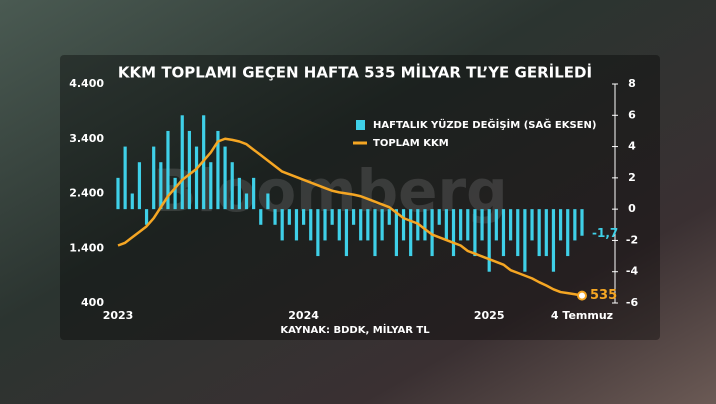 The height and width of the screenshot is (404, 716). Describe the element at coordinates (582, 315) in the screenshot. I see `x-tick-label: 4 Temmuz` at that location.